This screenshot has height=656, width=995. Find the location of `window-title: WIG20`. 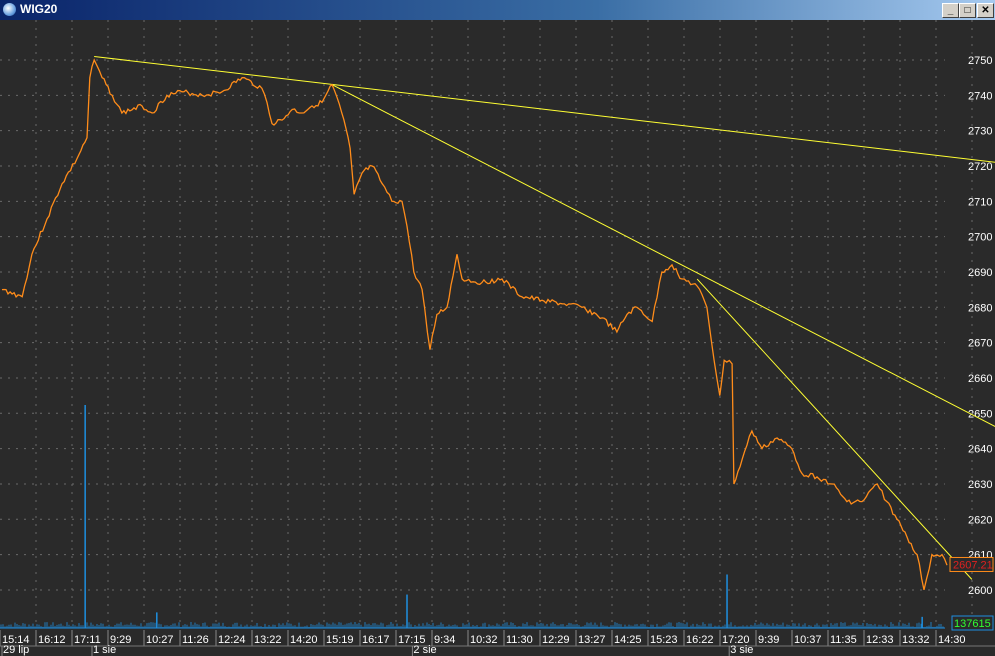

window-title: WIG20 is located at coordinates (39, 9).